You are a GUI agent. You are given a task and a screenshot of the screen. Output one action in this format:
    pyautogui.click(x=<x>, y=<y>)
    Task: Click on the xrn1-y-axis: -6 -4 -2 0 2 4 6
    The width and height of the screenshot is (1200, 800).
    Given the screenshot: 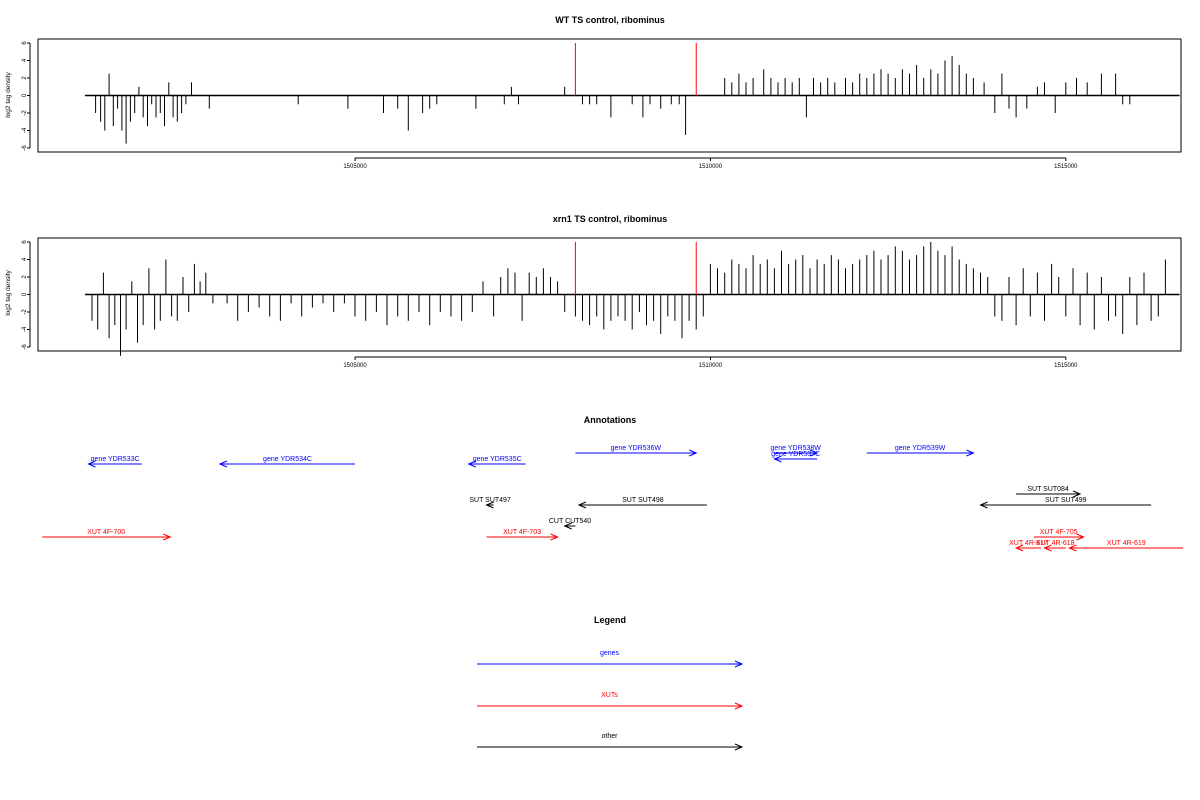 What is the action you would take?
    pyautogui.click(x=26, y=295)
    